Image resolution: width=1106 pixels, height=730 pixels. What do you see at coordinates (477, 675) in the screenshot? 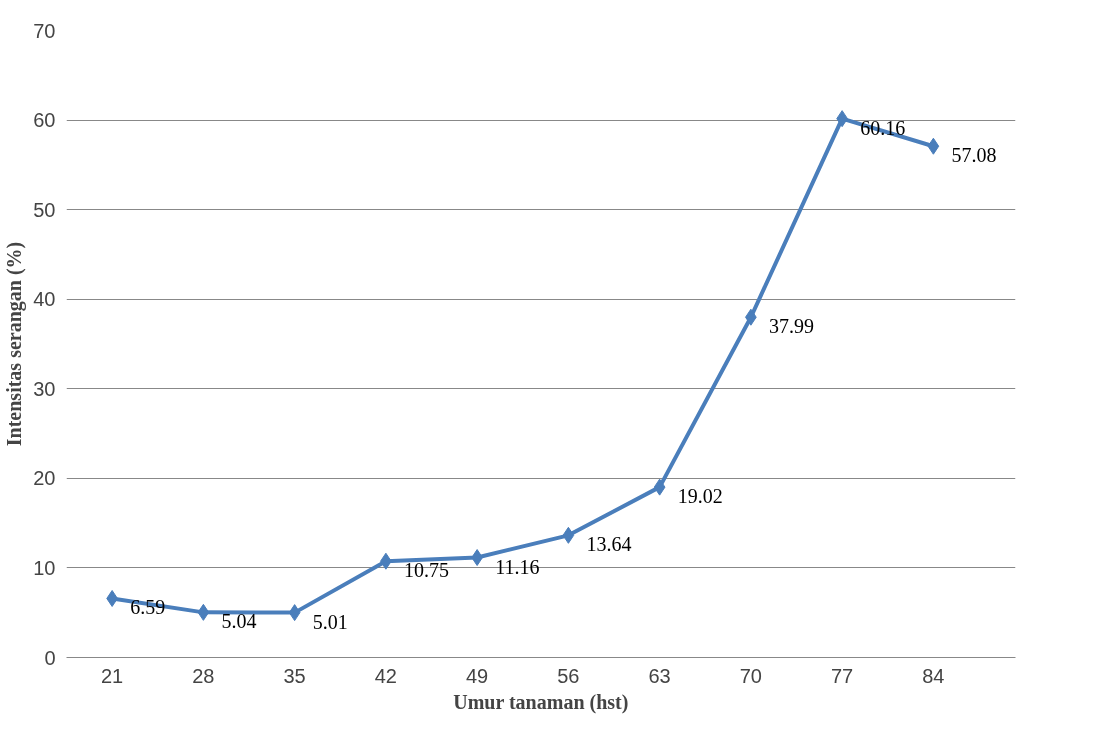
I see `x-tick-label: 49` at bounding box center [477, 675].